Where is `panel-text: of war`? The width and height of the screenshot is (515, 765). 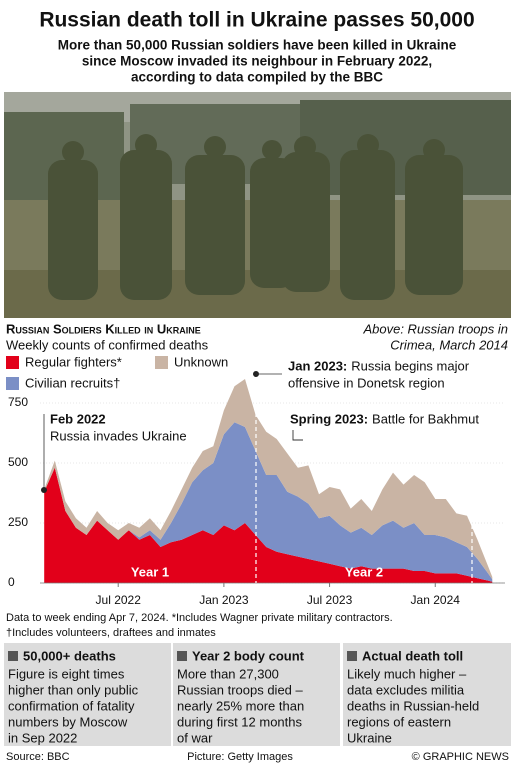 panel-text: of war is located at coordinates (195, 737).